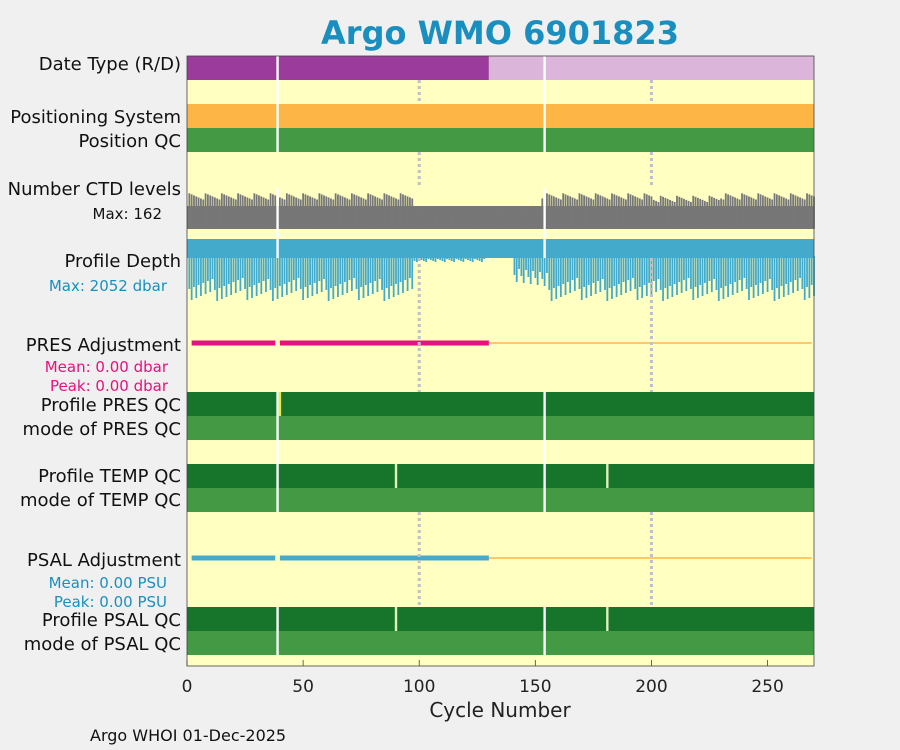  What do you see at coordinates (94, 189) in the screenshot?
I see `label-ctd-levels: Number CTD levels` at bounding box center [94, 189].